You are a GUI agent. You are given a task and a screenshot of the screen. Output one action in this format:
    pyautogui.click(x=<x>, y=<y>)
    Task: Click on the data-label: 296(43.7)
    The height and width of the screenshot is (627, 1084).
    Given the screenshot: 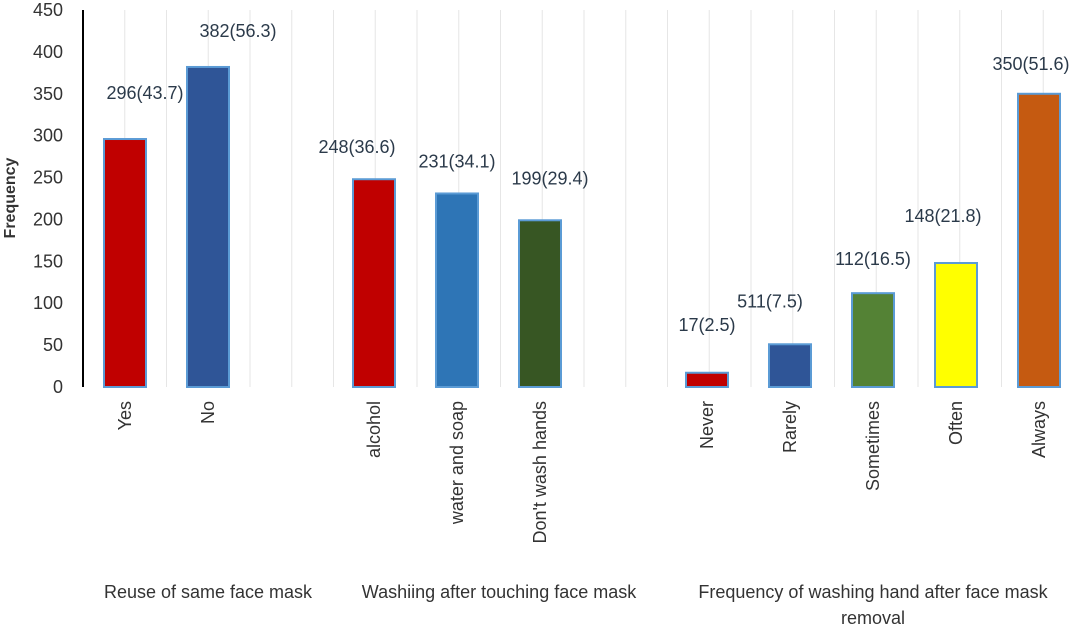 What is the action you would take?
    pyautogui.click(x=144, y=93)
    